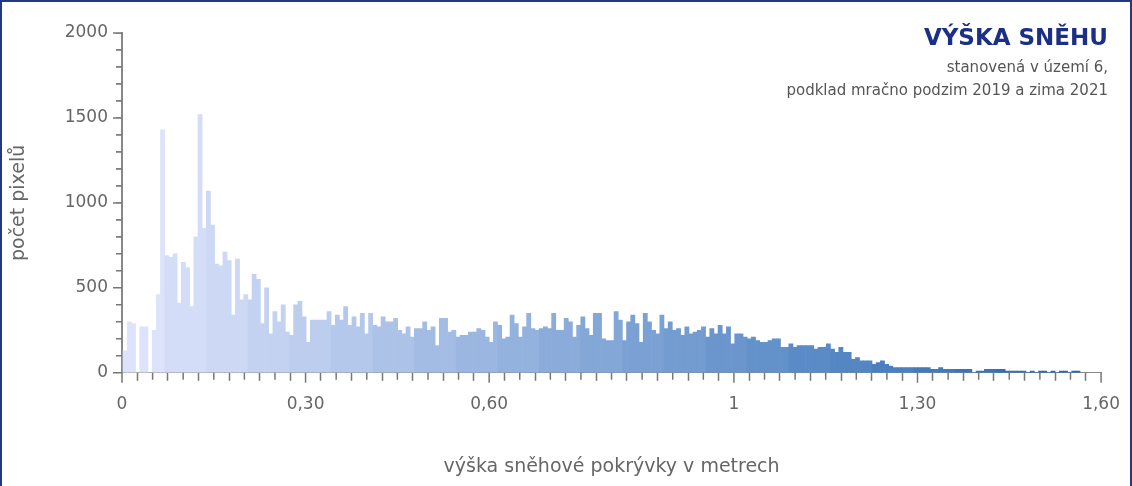 This screenshot has height=486, width=1132. What do you see at coordinates (611, 464) in the screenshot?
I see `x-axis-title: výška sněhové pokrývky v metrech` at bounding box center [611, 464].